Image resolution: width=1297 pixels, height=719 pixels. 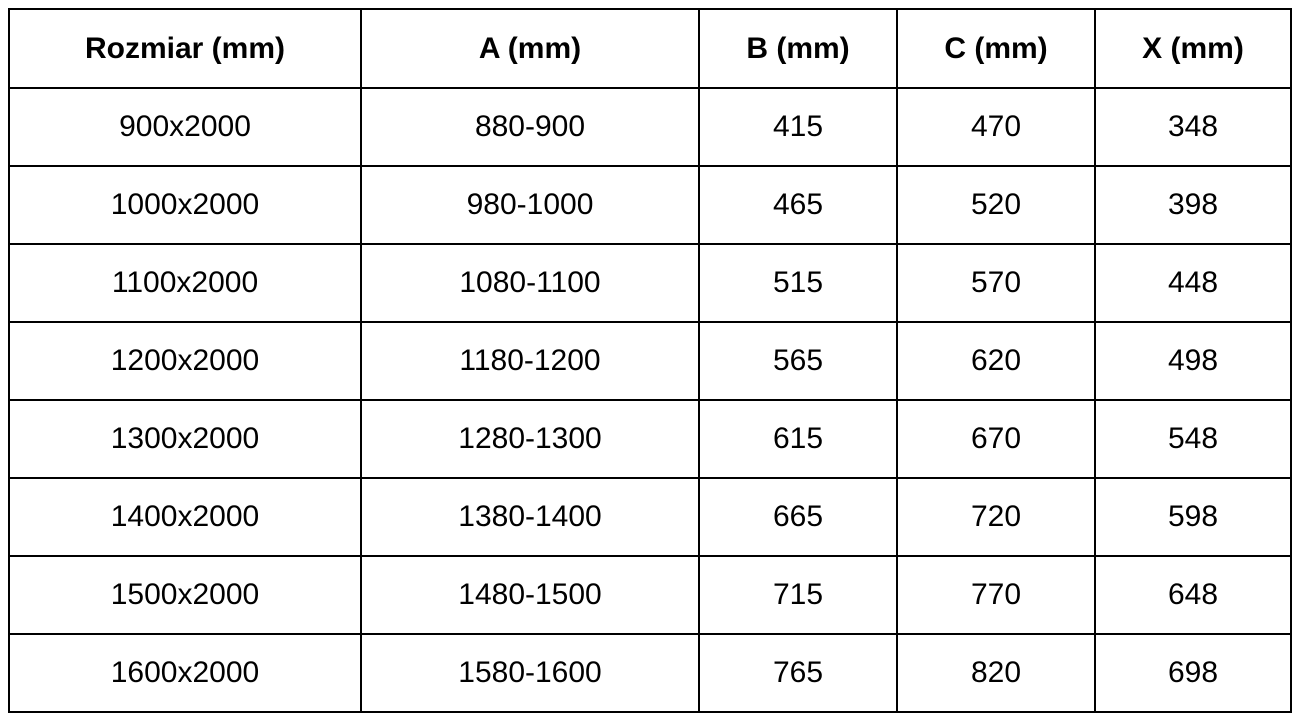 What do you see at coordinates (798, 48) in the screenshot?
I see `column-header: B (mm)` at bounding box center [798, 48].